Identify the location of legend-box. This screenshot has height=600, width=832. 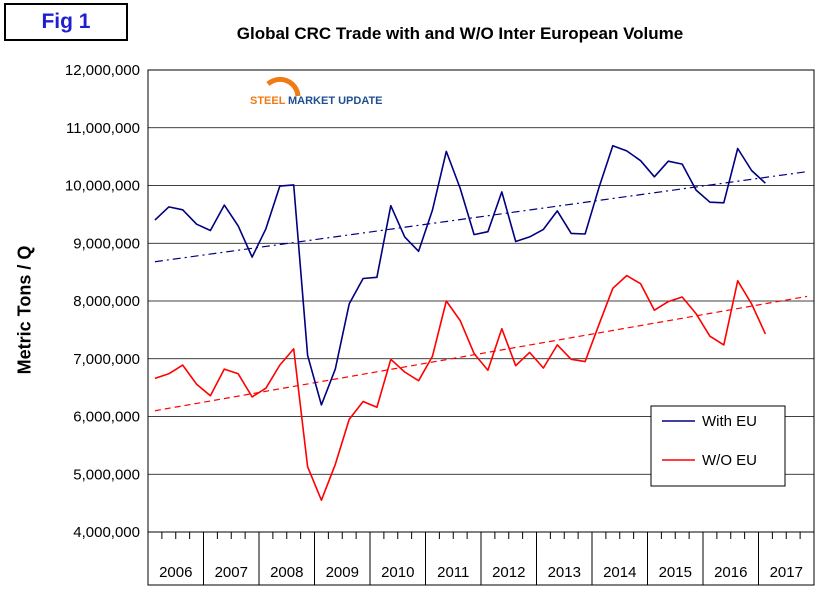
(718, 446).